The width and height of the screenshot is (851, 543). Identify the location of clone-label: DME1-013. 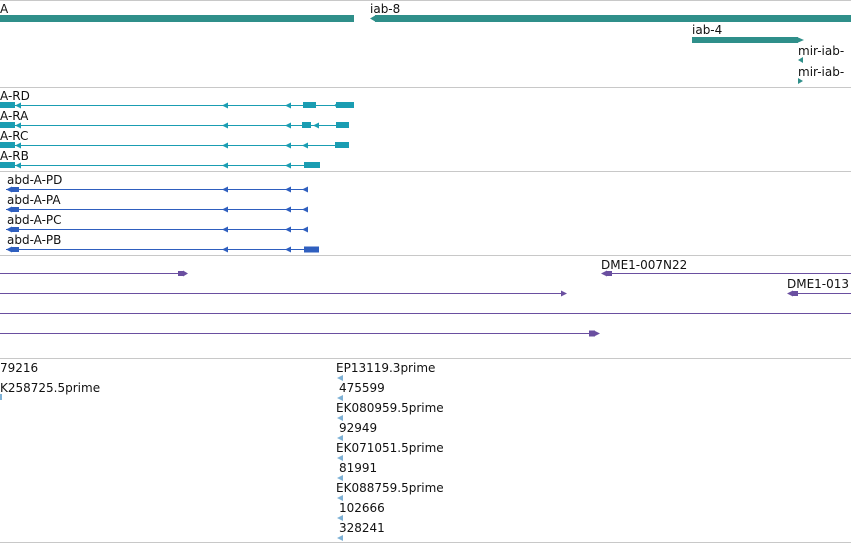
(818, 284).